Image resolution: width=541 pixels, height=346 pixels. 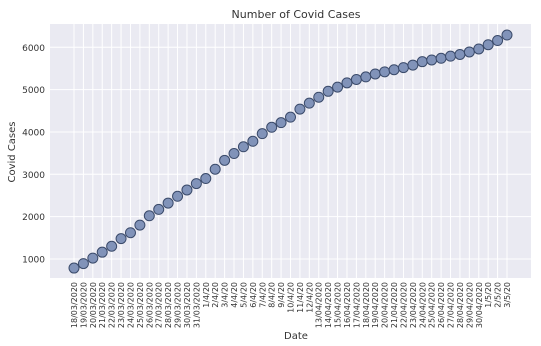 I want to click on x-tick-label: 30/04/2020, so click(x=479, y=305).